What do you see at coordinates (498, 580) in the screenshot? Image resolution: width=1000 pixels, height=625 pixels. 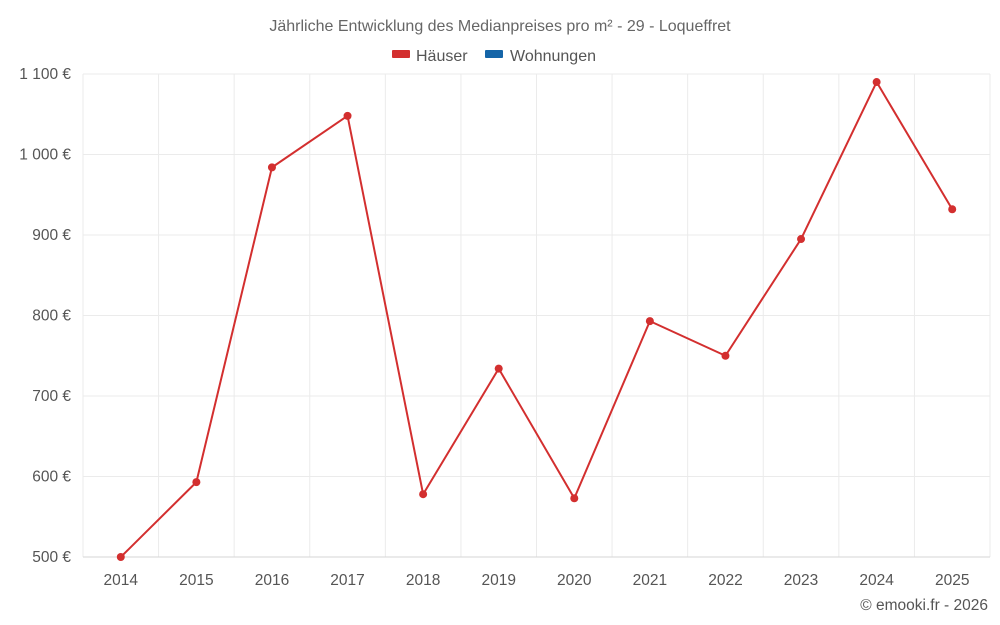 I see `x-tick-label: 2019` at bounding box center [498, 580].